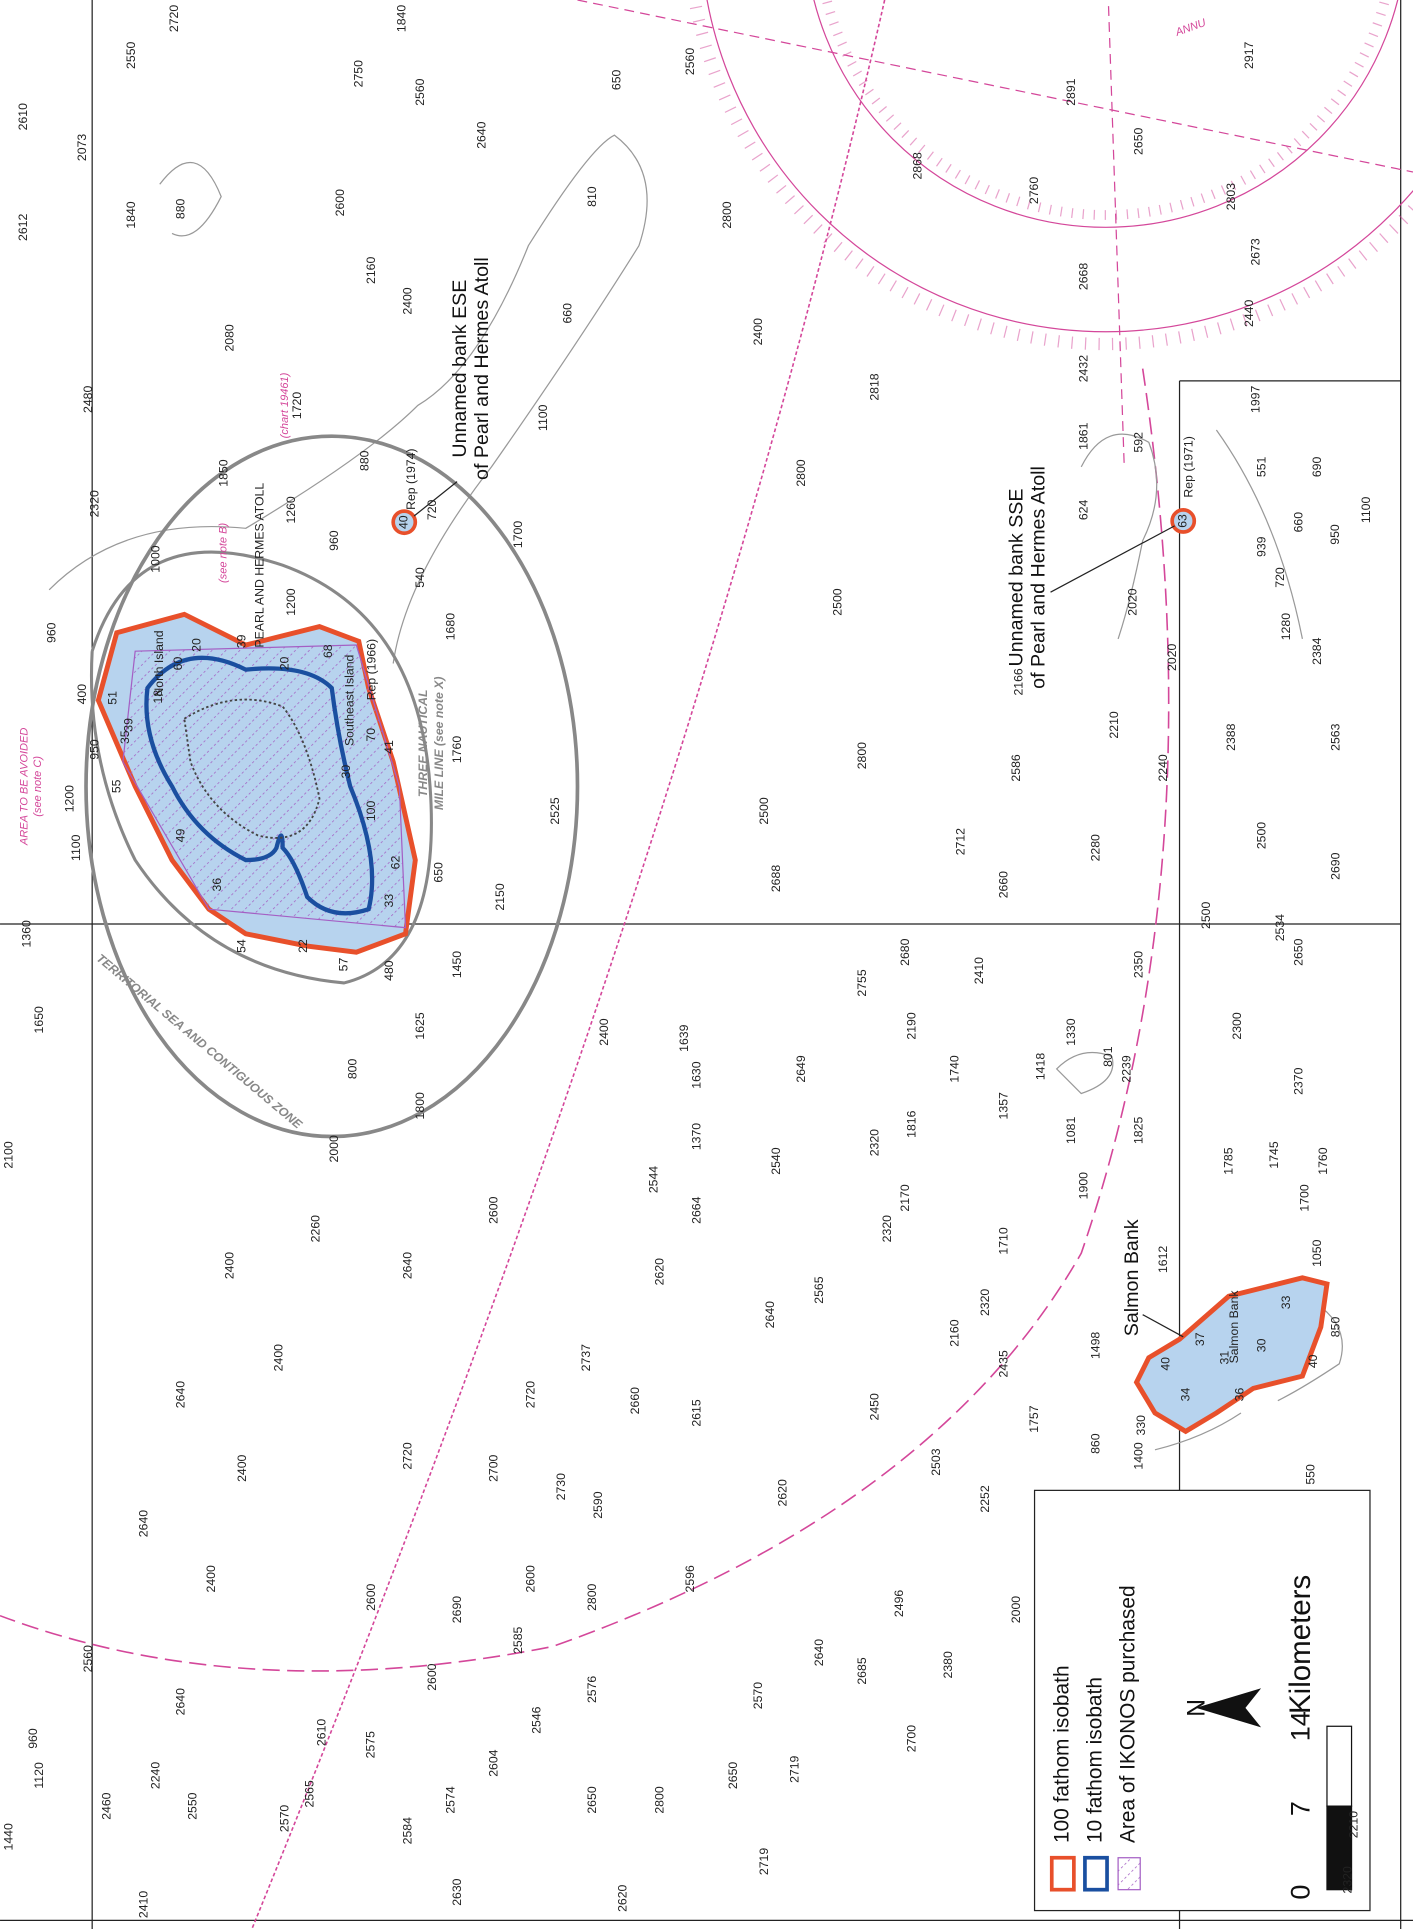  I want to click on sounding: 2210, so click(1114, 724).